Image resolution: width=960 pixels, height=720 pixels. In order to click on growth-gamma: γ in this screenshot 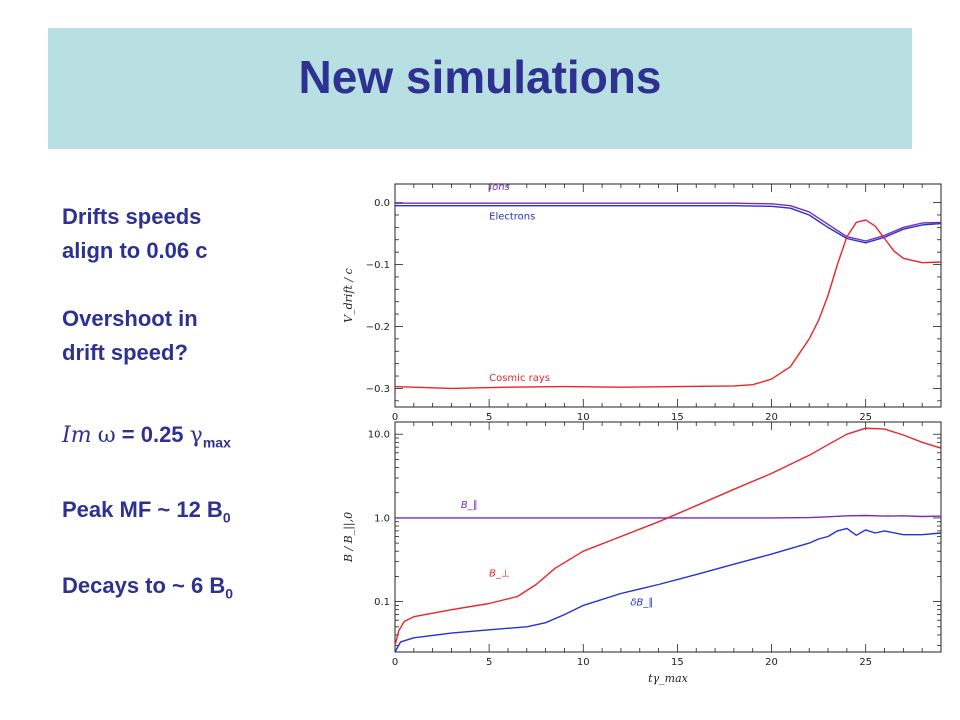, I will do `click(196, 435)`.